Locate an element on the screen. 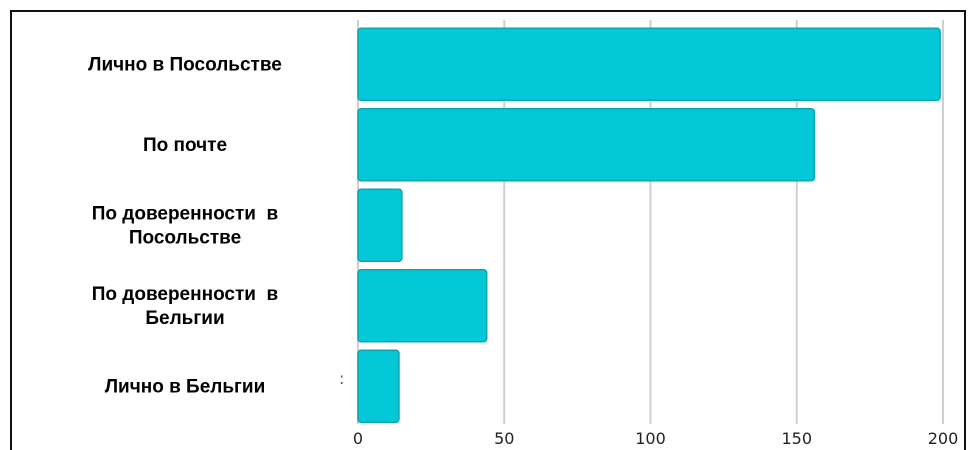  category-label-line: Бельгии is located at coordinates (184, 318).